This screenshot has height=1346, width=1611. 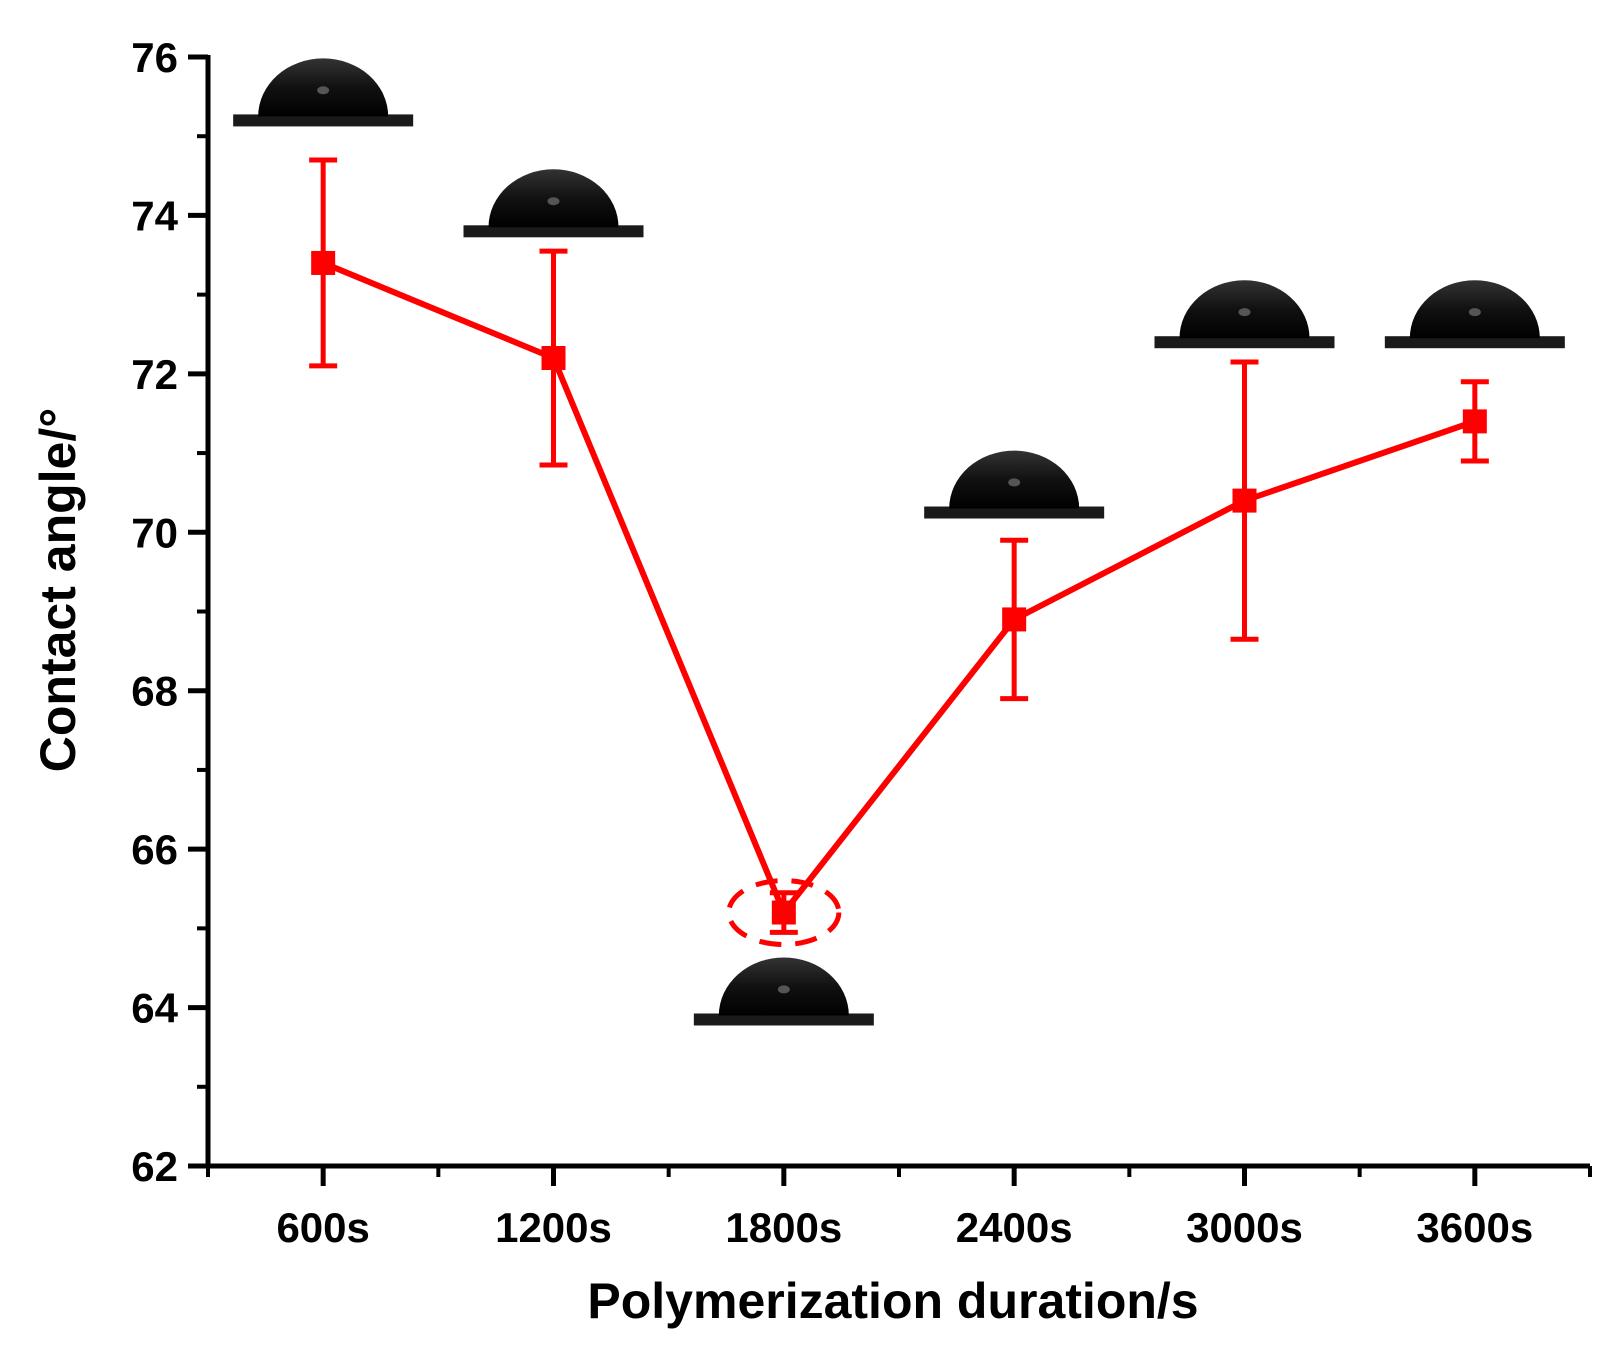 I want to click on x-tick-label: 1200s, so click(x=553, y=1227).